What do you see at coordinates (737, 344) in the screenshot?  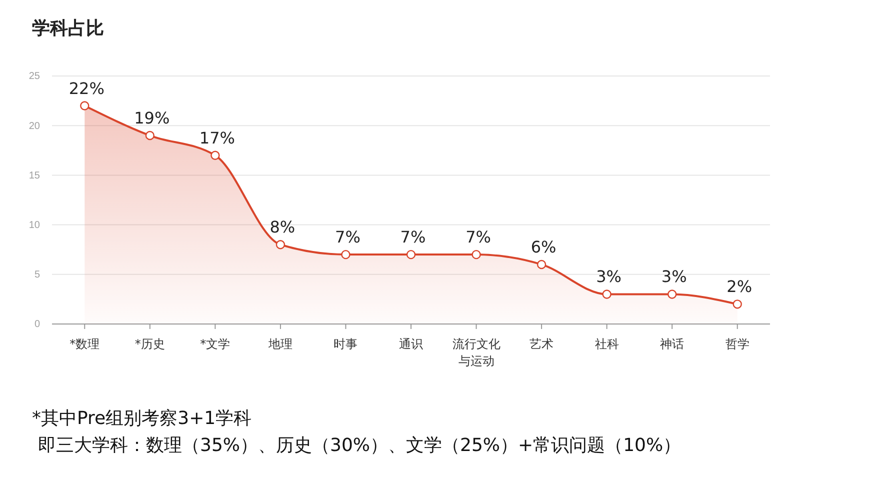 I see `x-tick-label: 哲学` at bounding box center [737, 344].